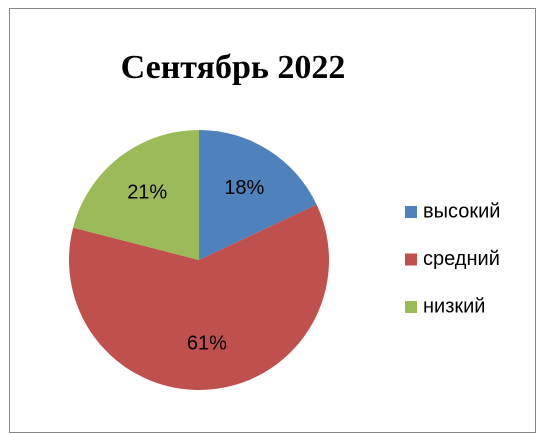  I want to click on legend-label: высокий, so click(461, 211).